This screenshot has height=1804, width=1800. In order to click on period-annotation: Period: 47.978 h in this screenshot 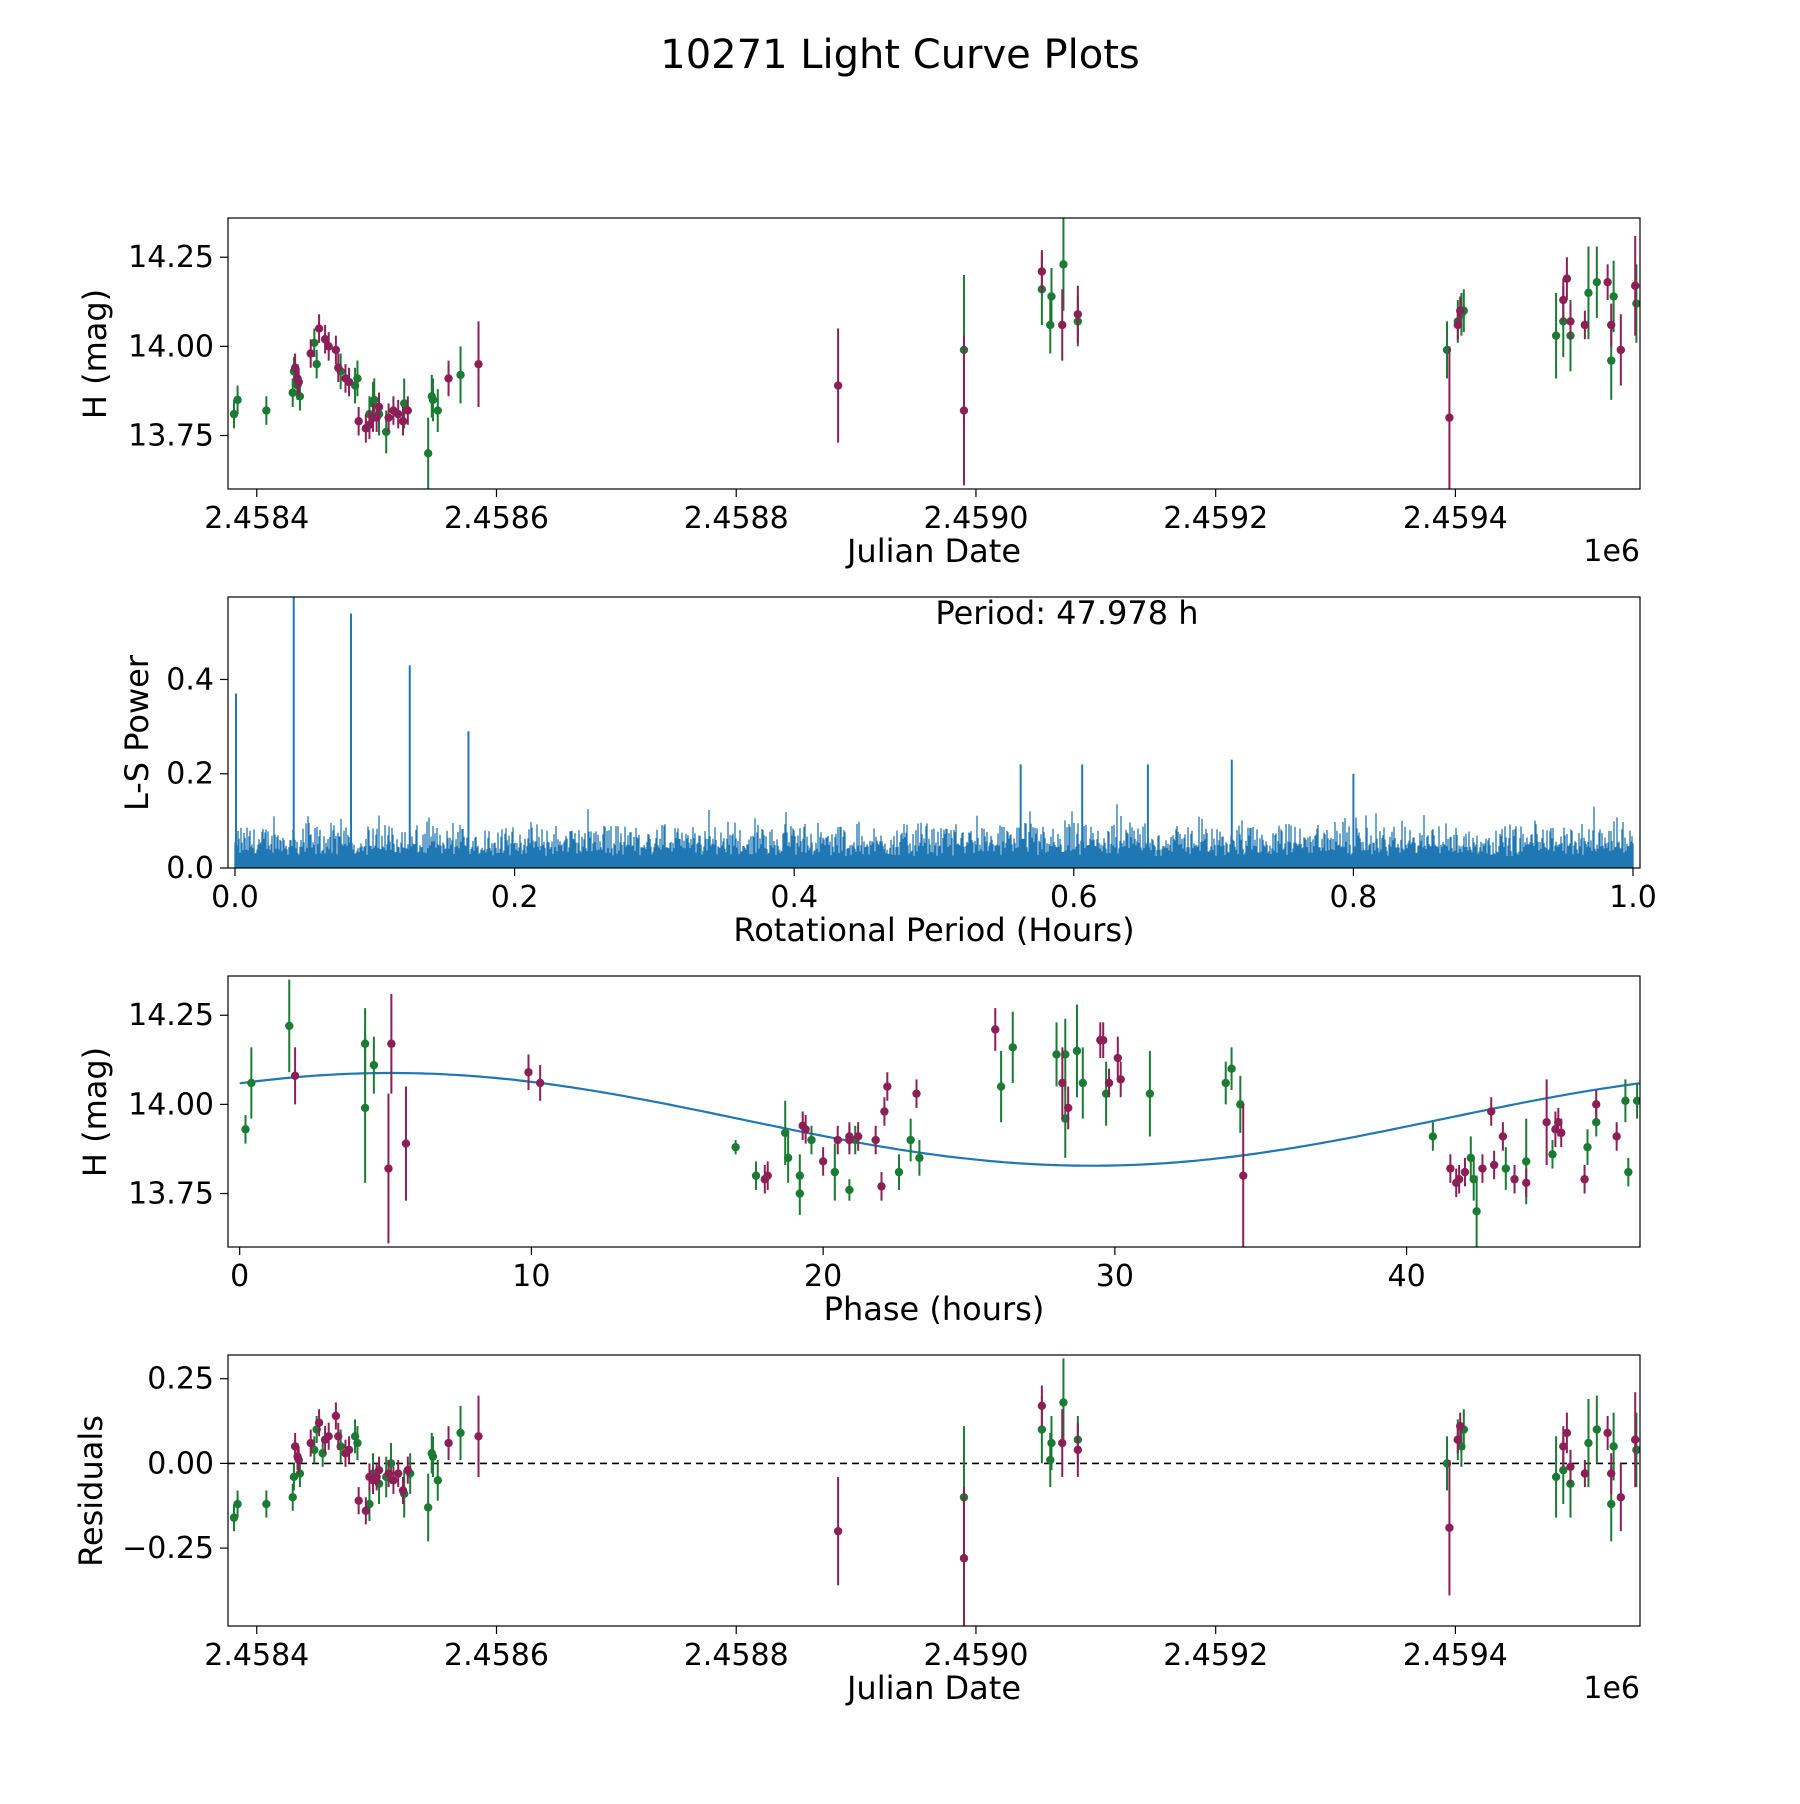, I will do `click(1066, 613)`.